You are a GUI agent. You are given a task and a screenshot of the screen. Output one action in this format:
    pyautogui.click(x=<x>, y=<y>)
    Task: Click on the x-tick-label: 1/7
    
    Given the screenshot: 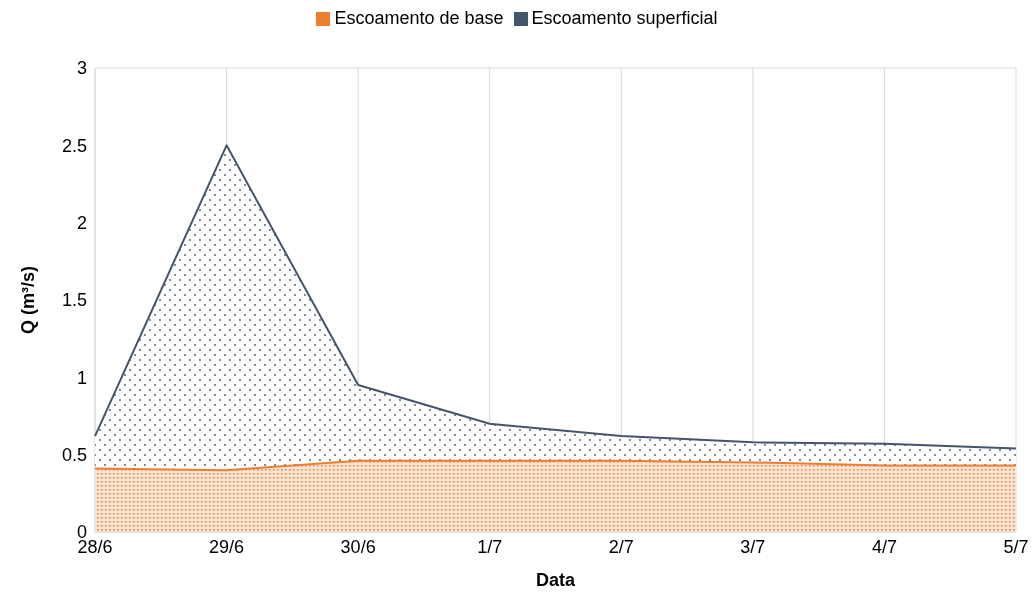 What is the action you would take?
    pyautogui.click(x=490, y=546)
    